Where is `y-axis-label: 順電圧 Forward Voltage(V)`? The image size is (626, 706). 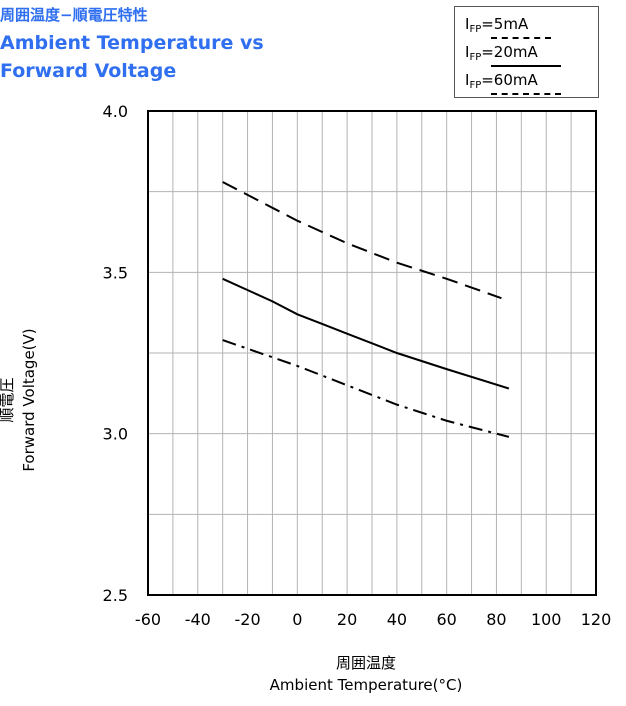 y-axis-label: 順電圧 Forward Voltage(V) is located at coordinates (20, 400).